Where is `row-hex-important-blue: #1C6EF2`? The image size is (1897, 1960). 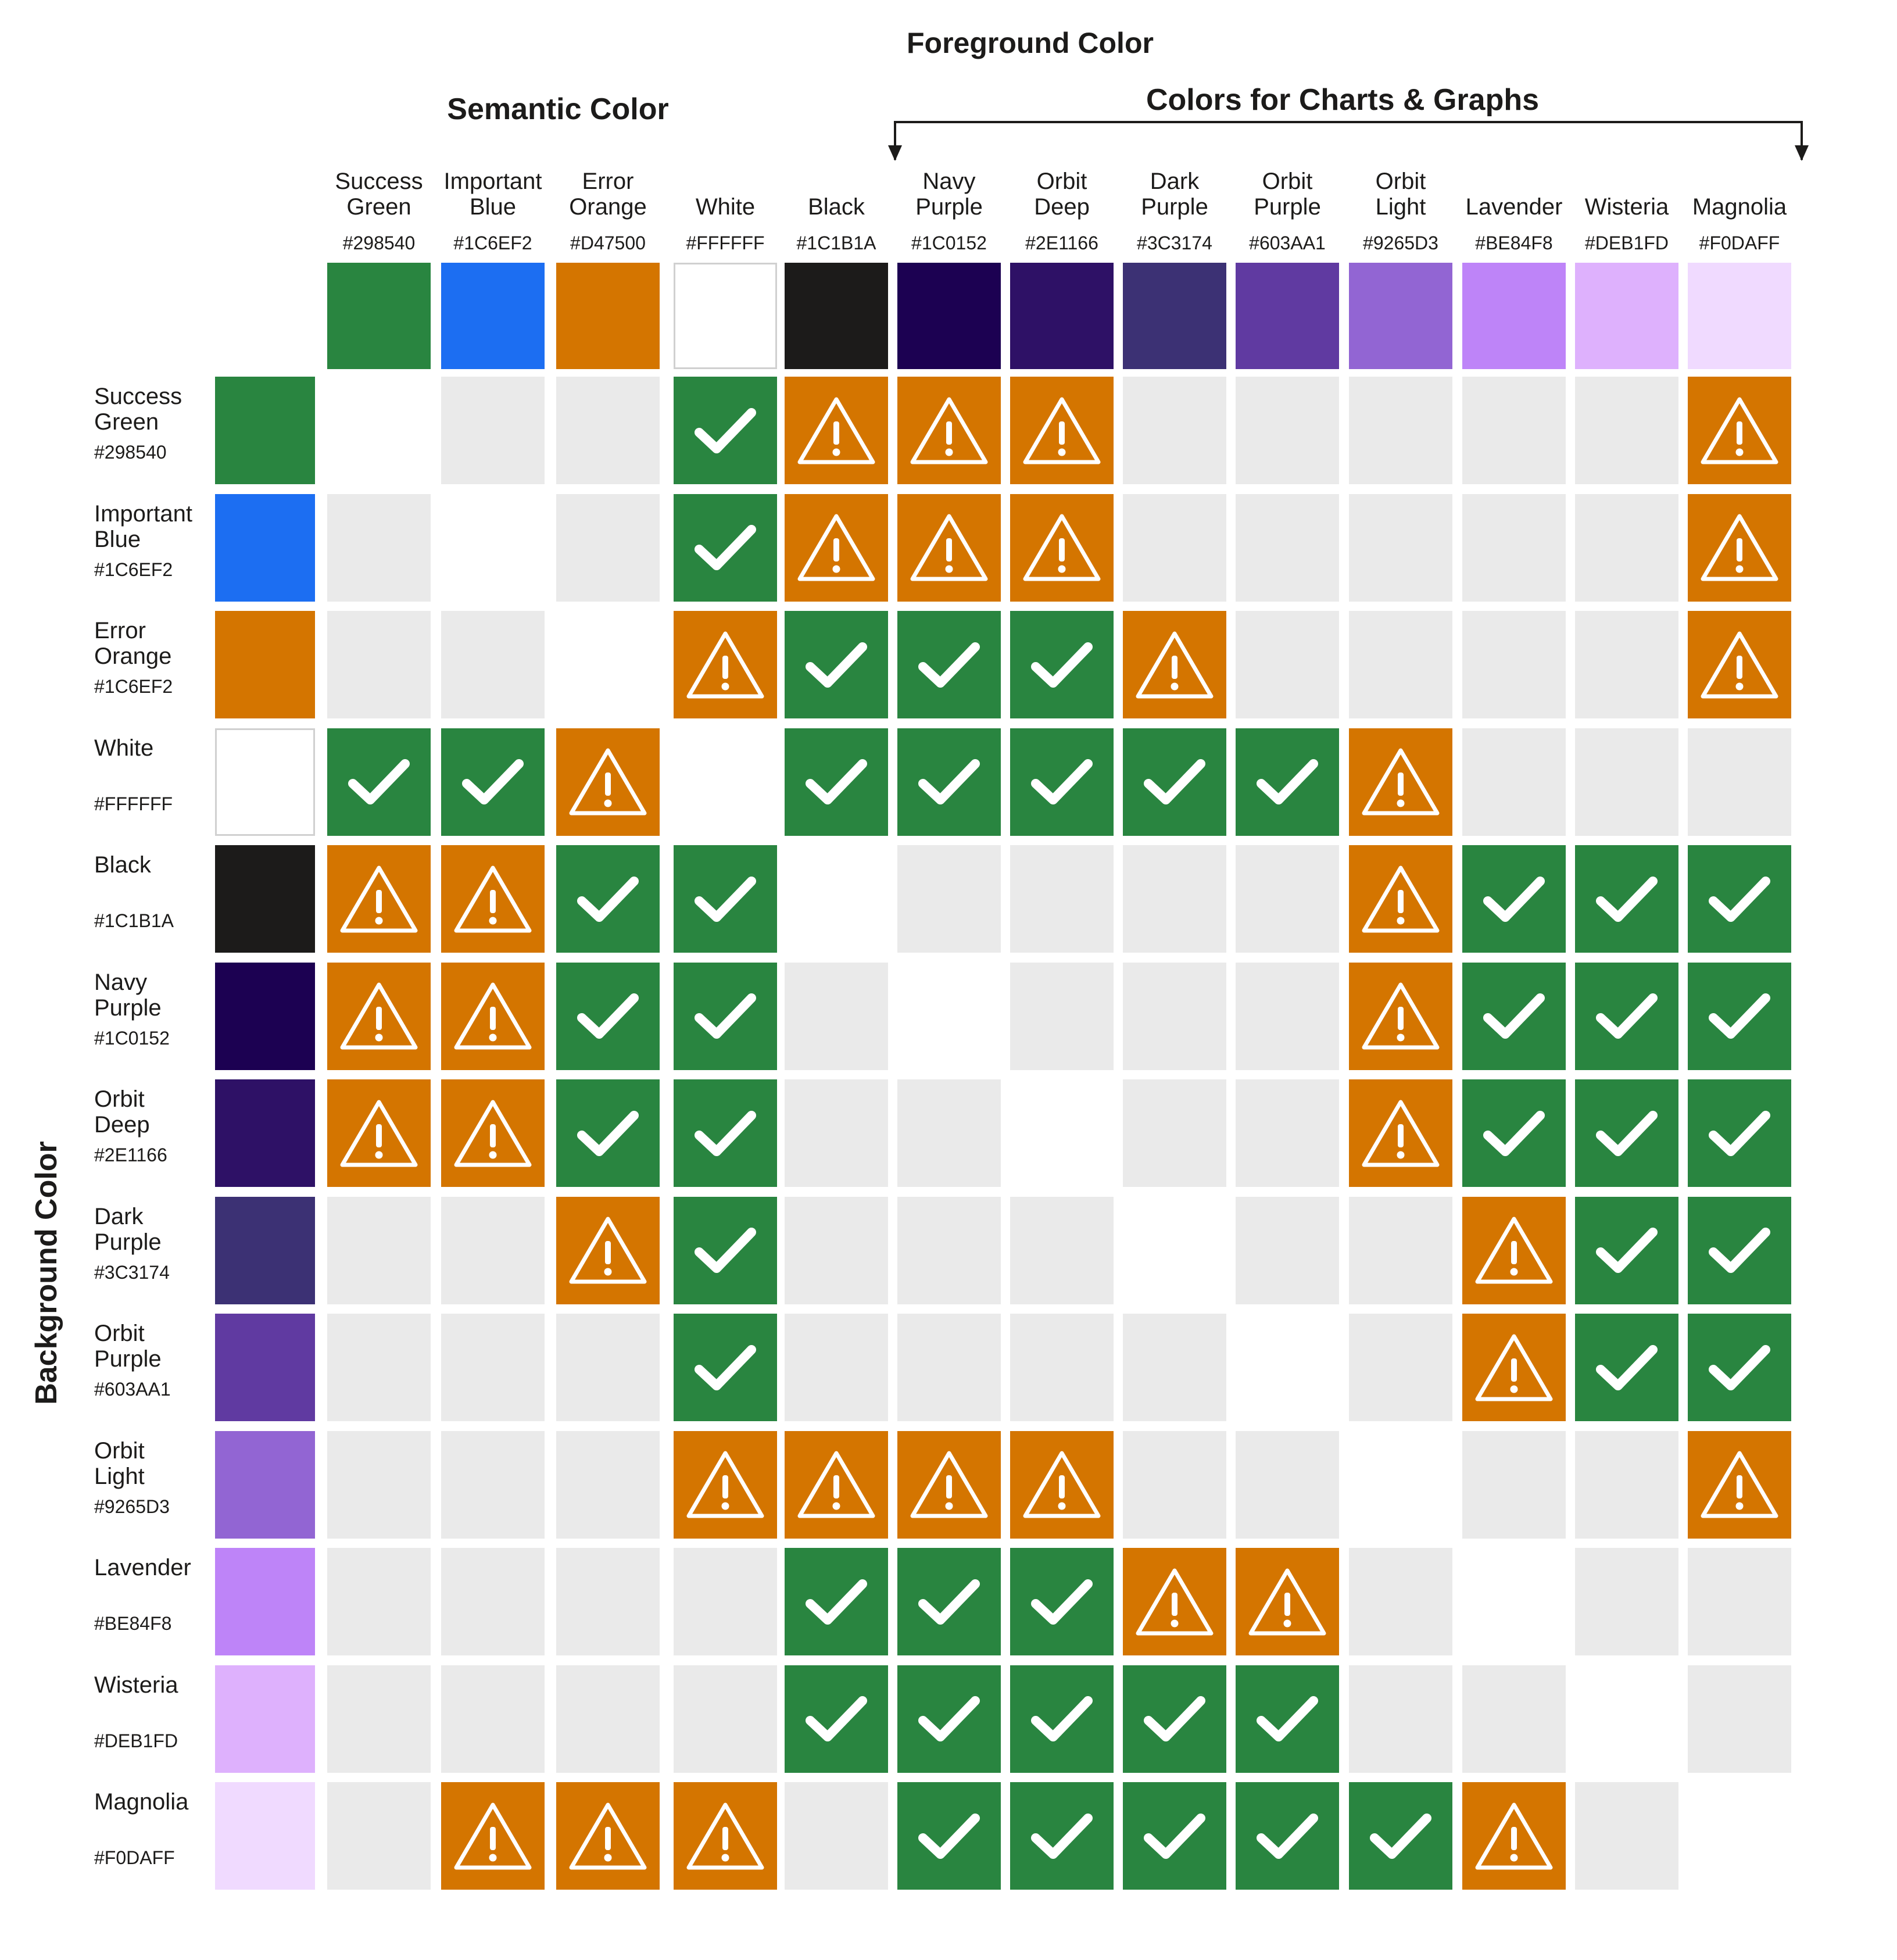 row-hex-important-blue: #1C6EF2 is located at coordinates (133, 569).